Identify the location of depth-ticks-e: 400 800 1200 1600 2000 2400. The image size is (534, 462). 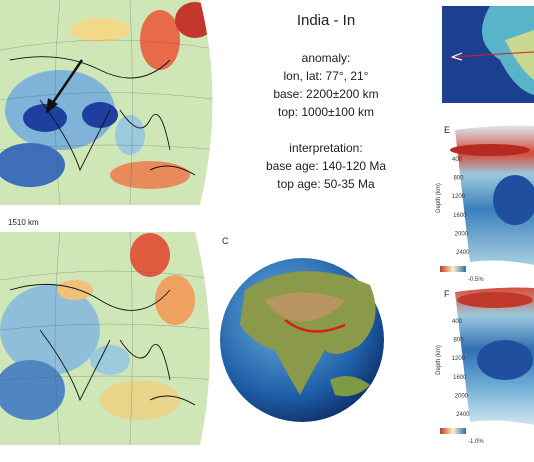
(461, 206).